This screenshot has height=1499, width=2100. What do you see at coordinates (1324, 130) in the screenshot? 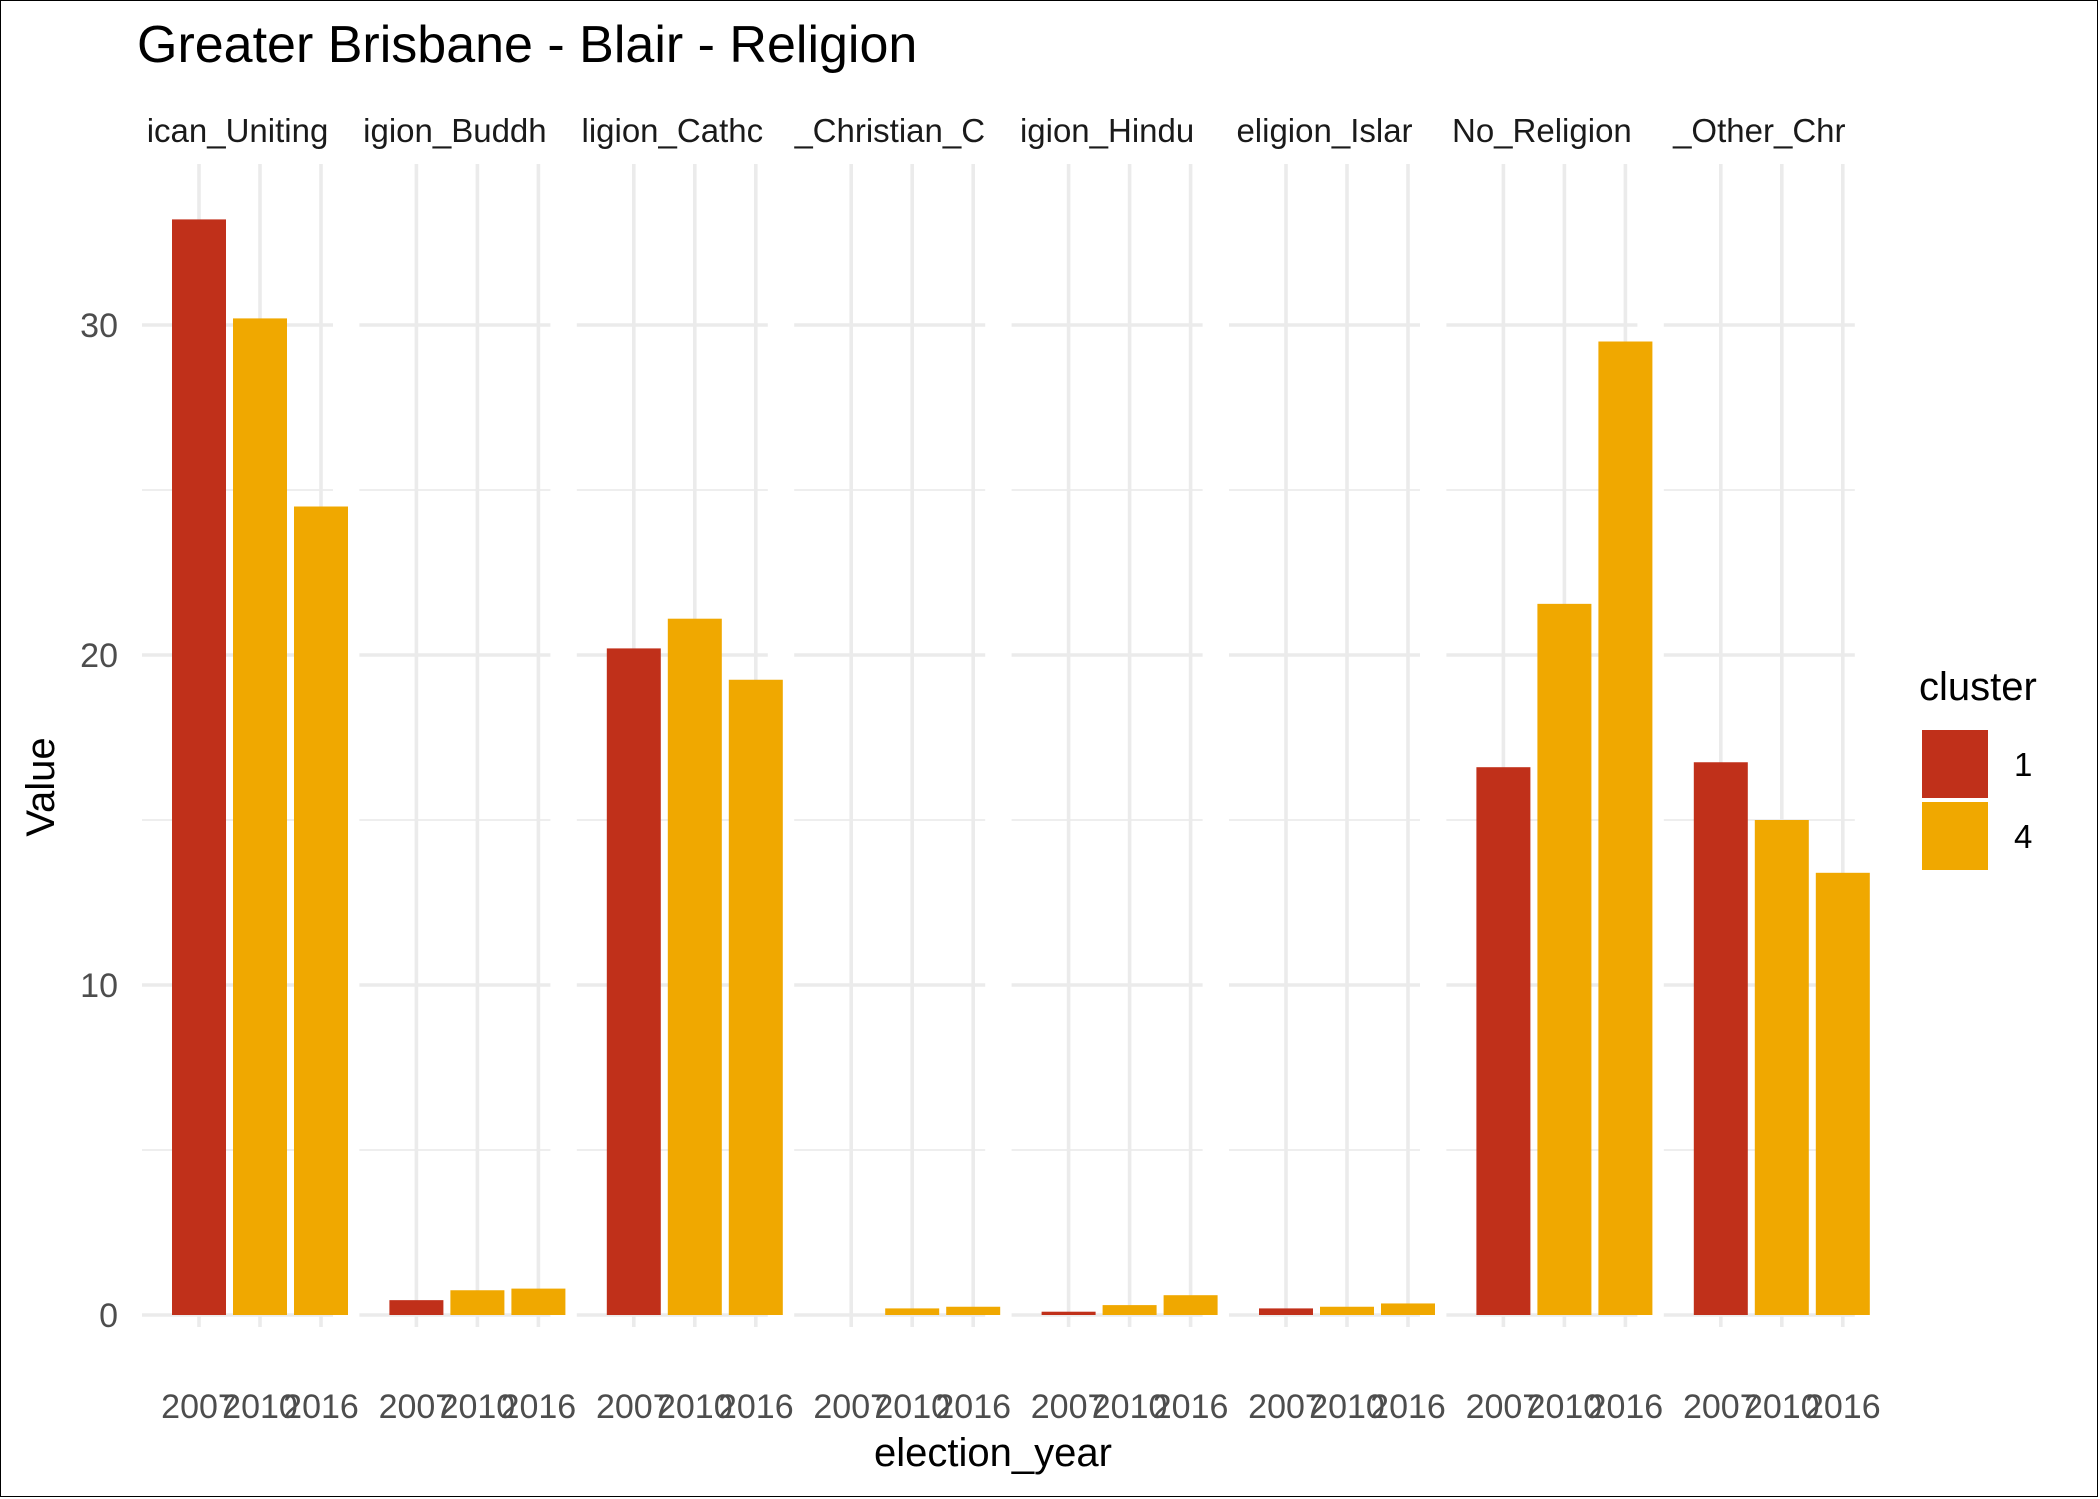
I see `facet-strip-label: eligion_Islar` at bounding box center [1324, 130].